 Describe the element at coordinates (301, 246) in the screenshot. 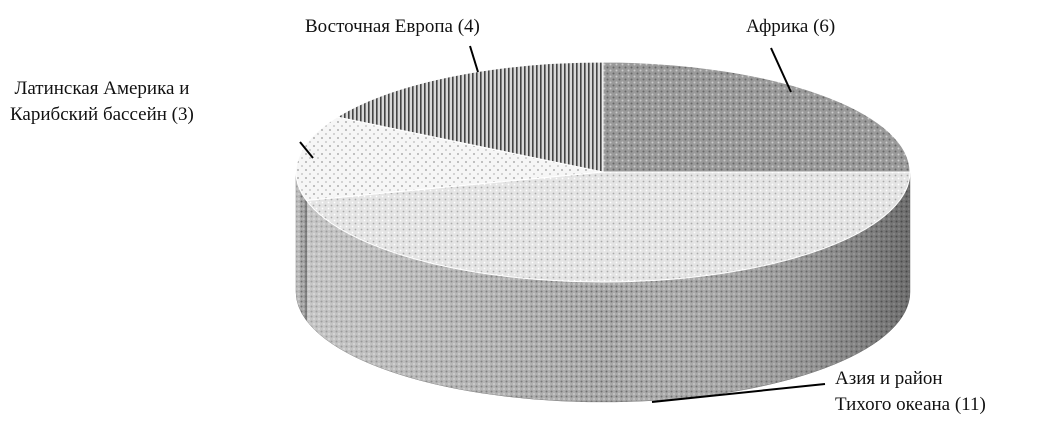

I see `slice-side-shade` at that location.